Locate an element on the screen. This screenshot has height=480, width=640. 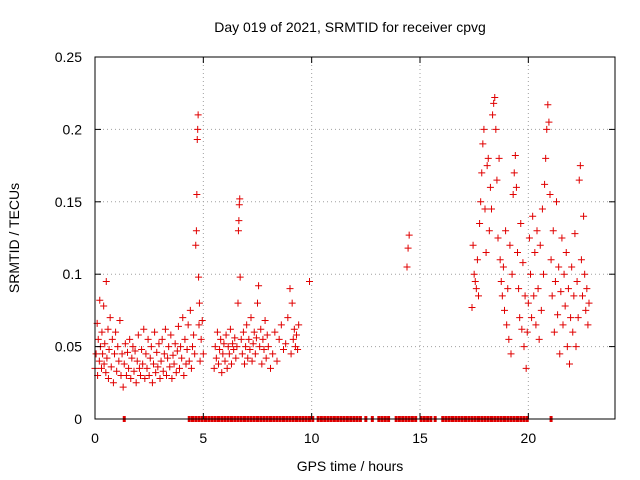
y-tick-label: 0.15 is located at coordinates (68, 202).